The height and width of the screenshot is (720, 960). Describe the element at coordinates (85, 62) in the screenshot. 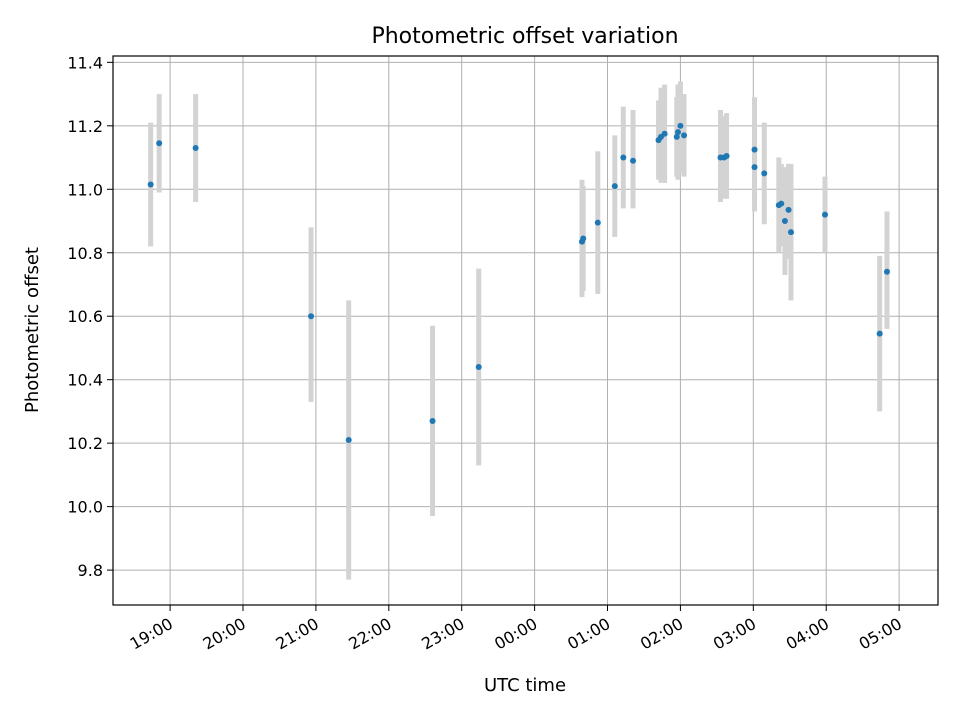

I see `y-tick-label: 11.4` at that location.